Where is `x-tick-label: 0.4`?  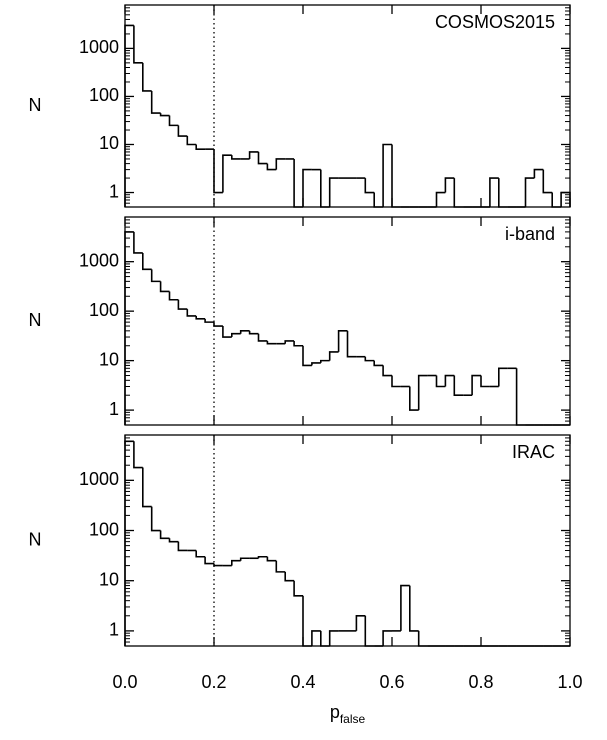
x-tick-label: 0.4 is located at coordinates (302, 682).